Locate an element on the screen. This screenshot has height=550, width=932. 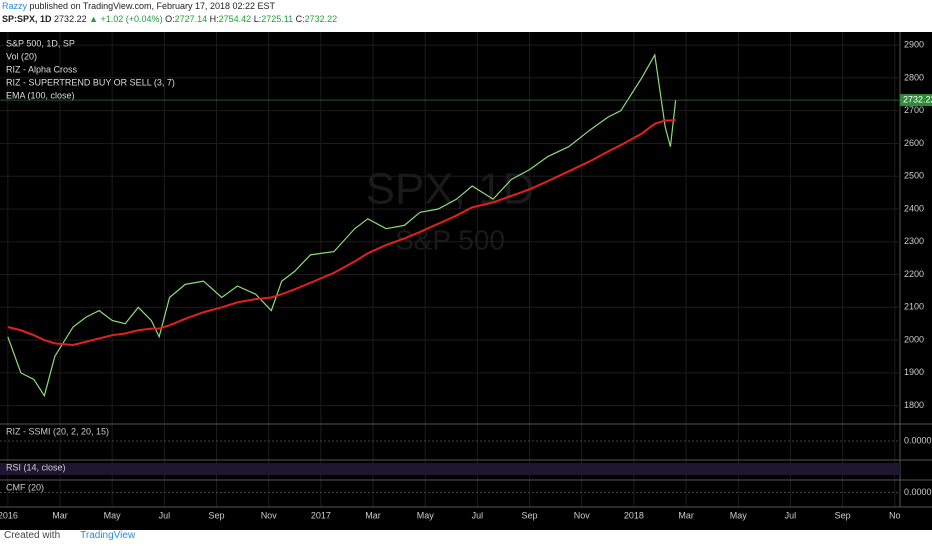
x-tick-label: No is located at coordinates (895, 515).